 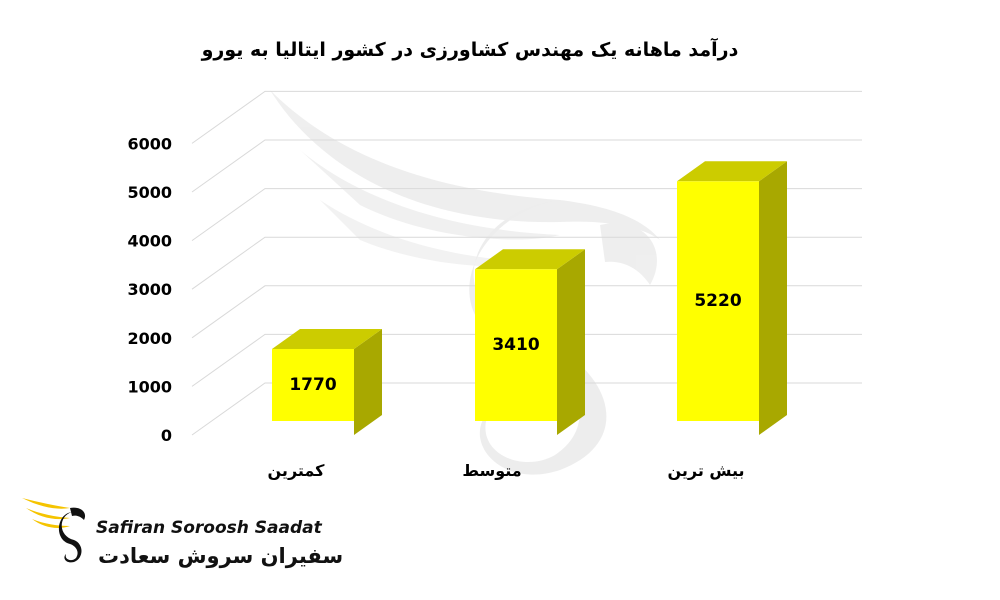 I want to click on y-tick-label: 2000, so click(x=149, y=338).